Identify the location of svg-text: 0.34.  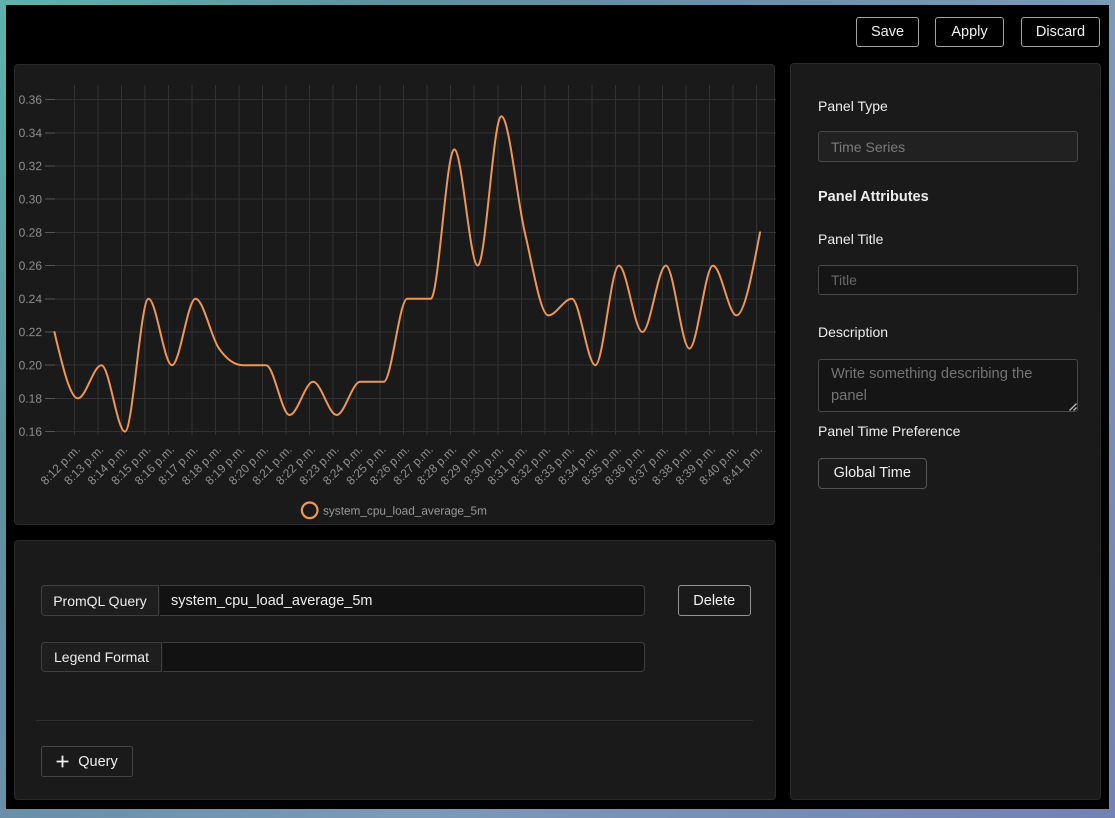
(31, 133).